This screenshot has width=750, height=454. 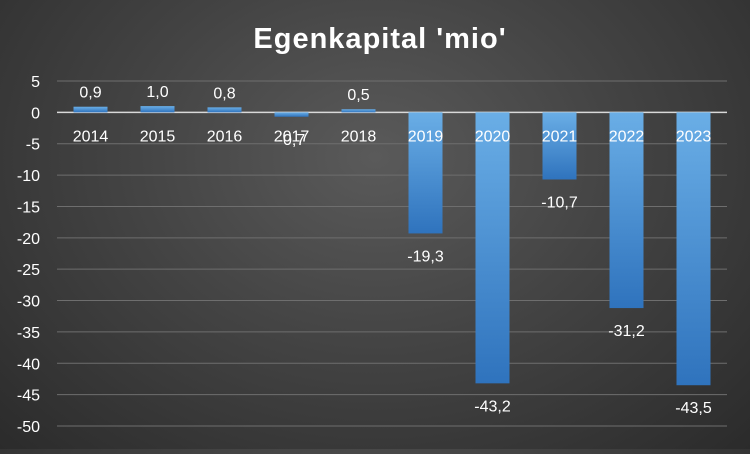 I want to click on x-tick-label: 2015, so click(x=158, y=136).